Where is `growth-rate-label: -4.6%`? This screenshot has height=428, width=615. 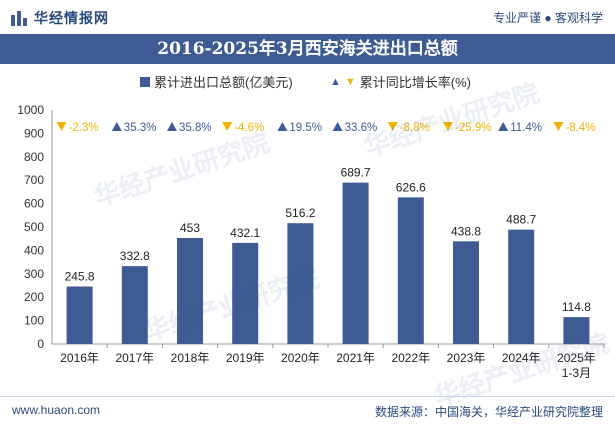
growth-rate-label: -4.6% is located at coordinates (249, 128).